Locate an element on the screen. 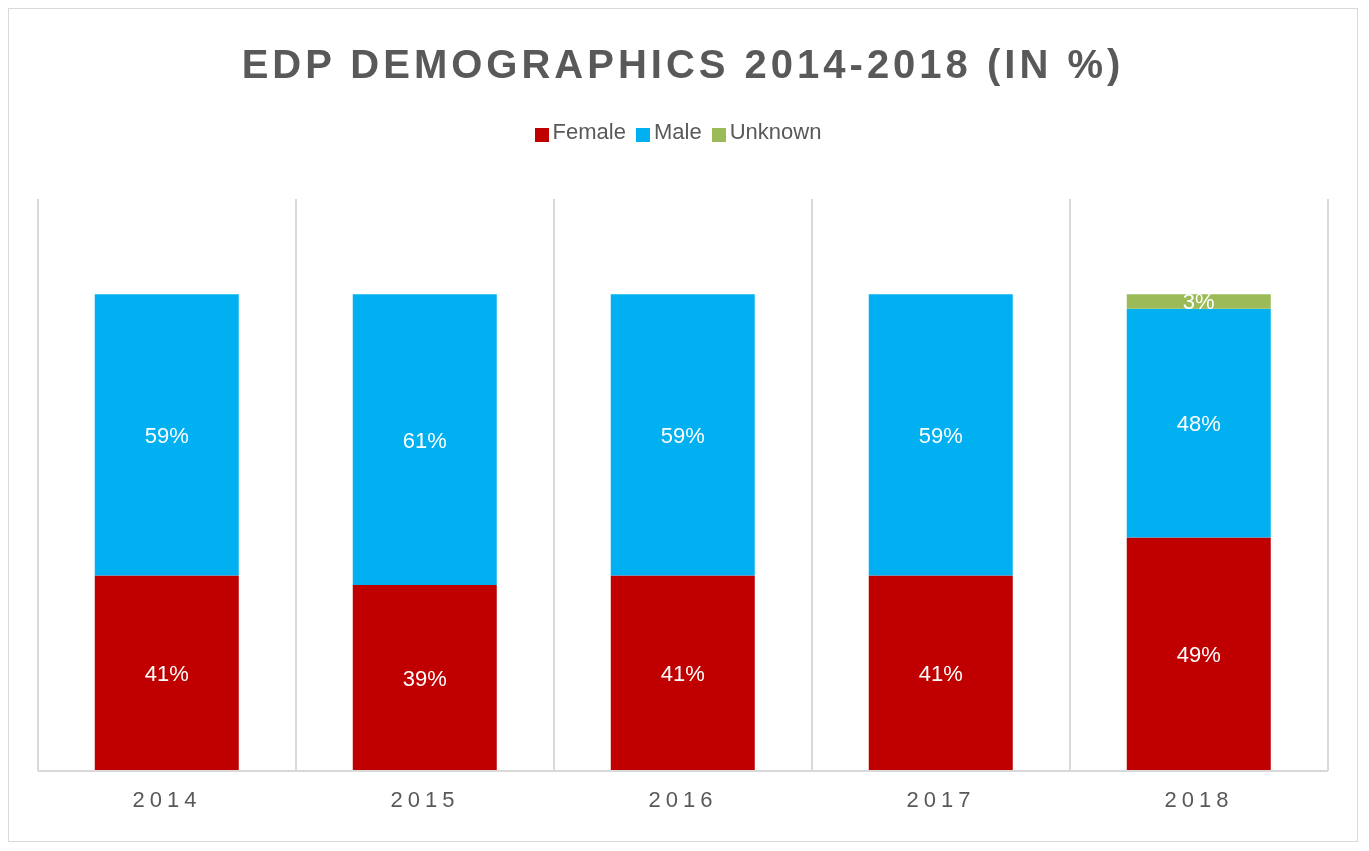 This screenshot has height=851, width=1369. data-label: 48% is located at coordinates (1198, 423).